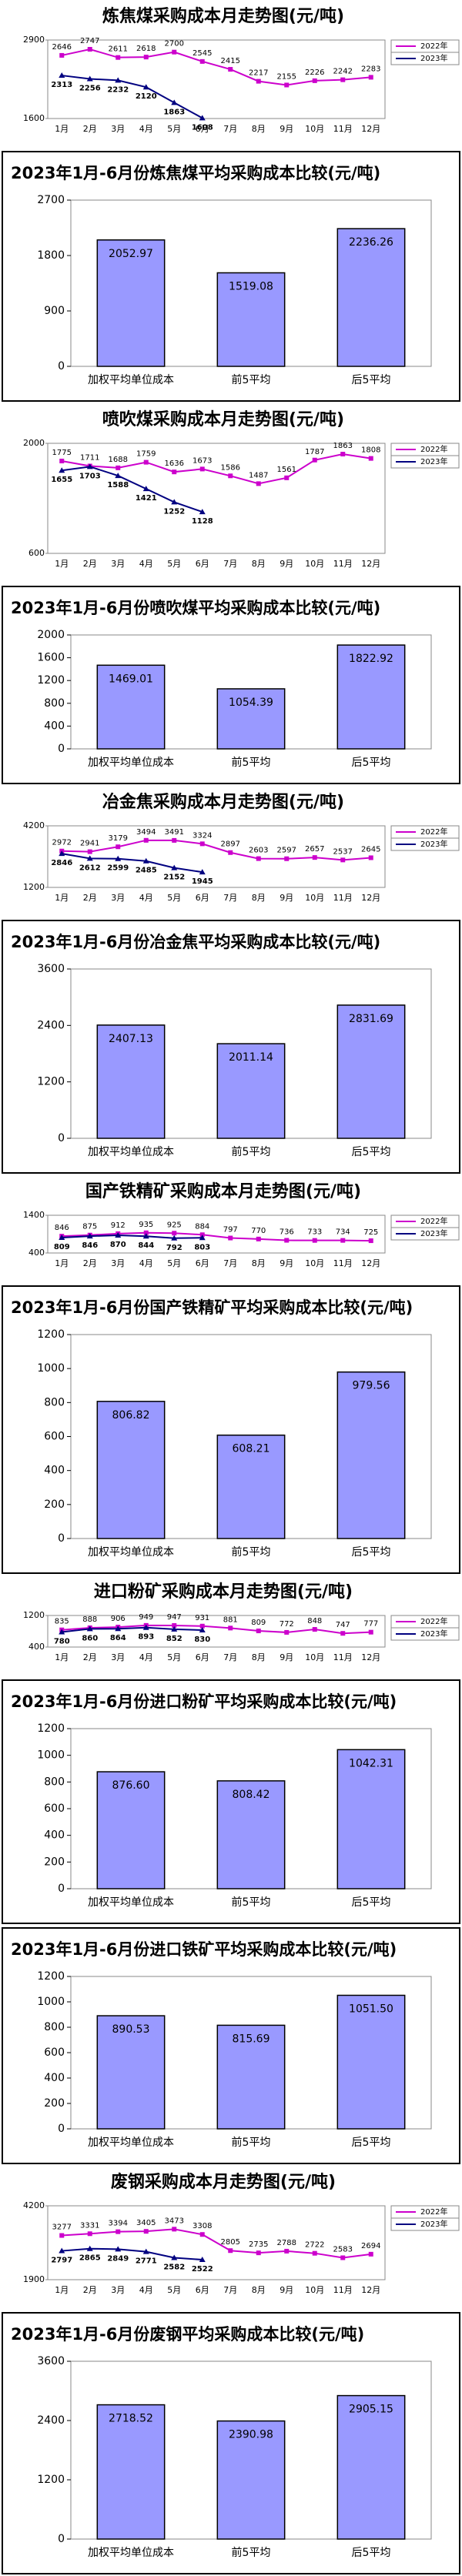 This screenshot has height=2576, width=462. What do you see at coordinates (62, 1247) in the screenshot?
I see `data-label: 809` at bounding box center [62, 1247].